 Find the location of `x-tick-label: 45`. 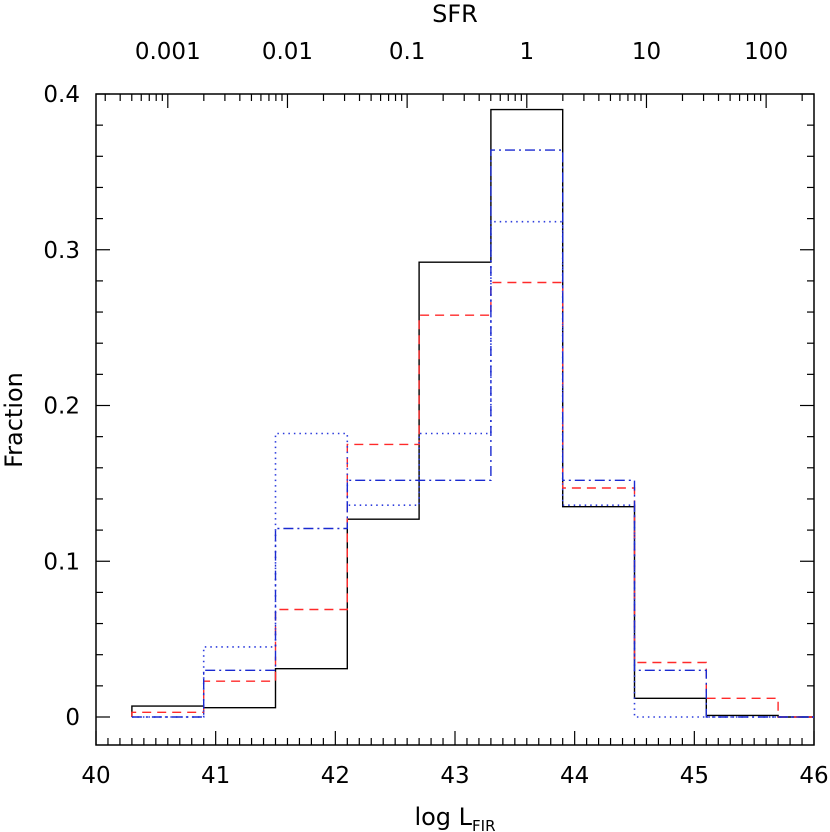

x-tick-label: 45 is located at coordinates (694, 776).